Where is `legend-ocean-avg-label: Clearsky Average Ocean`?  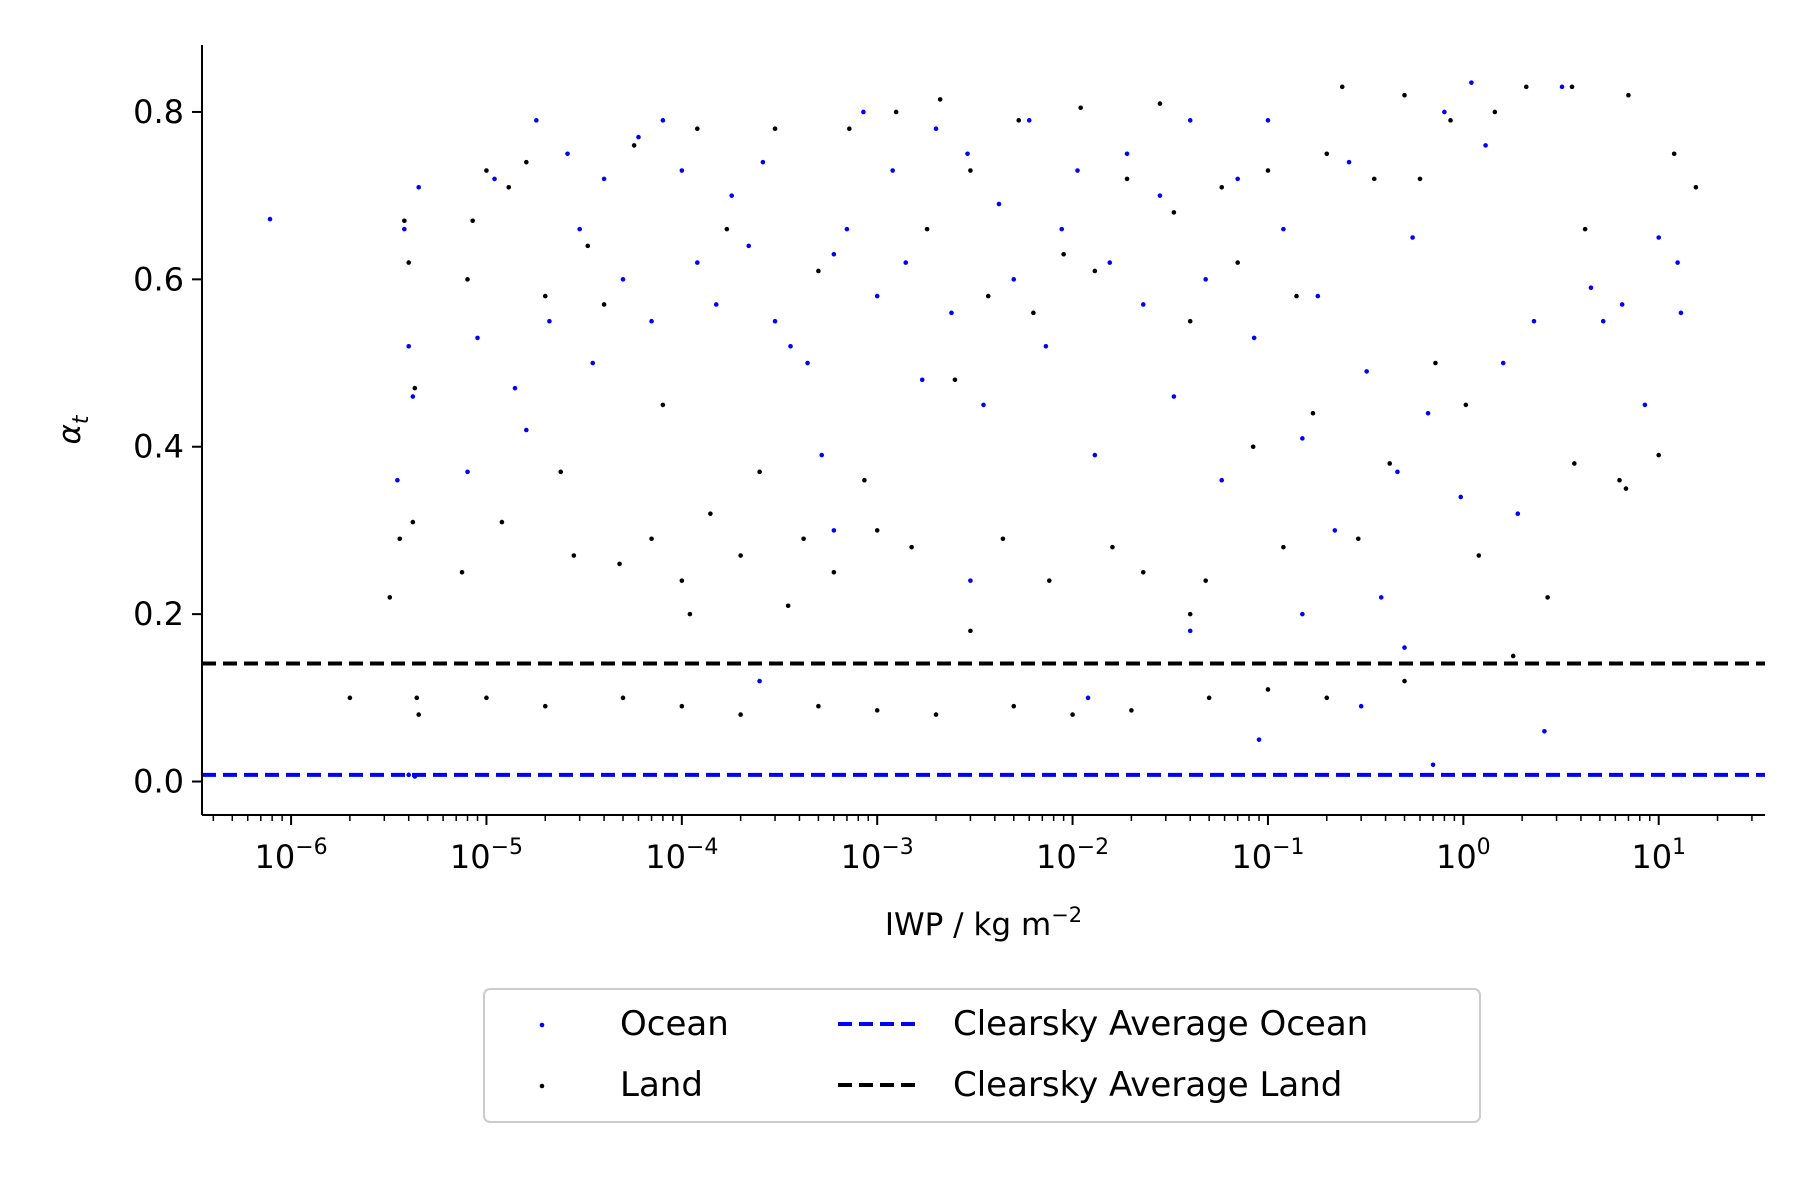
legend-ocean-avg-label: Clearsky Average Ocean is located at coordinates (1160, 1024).